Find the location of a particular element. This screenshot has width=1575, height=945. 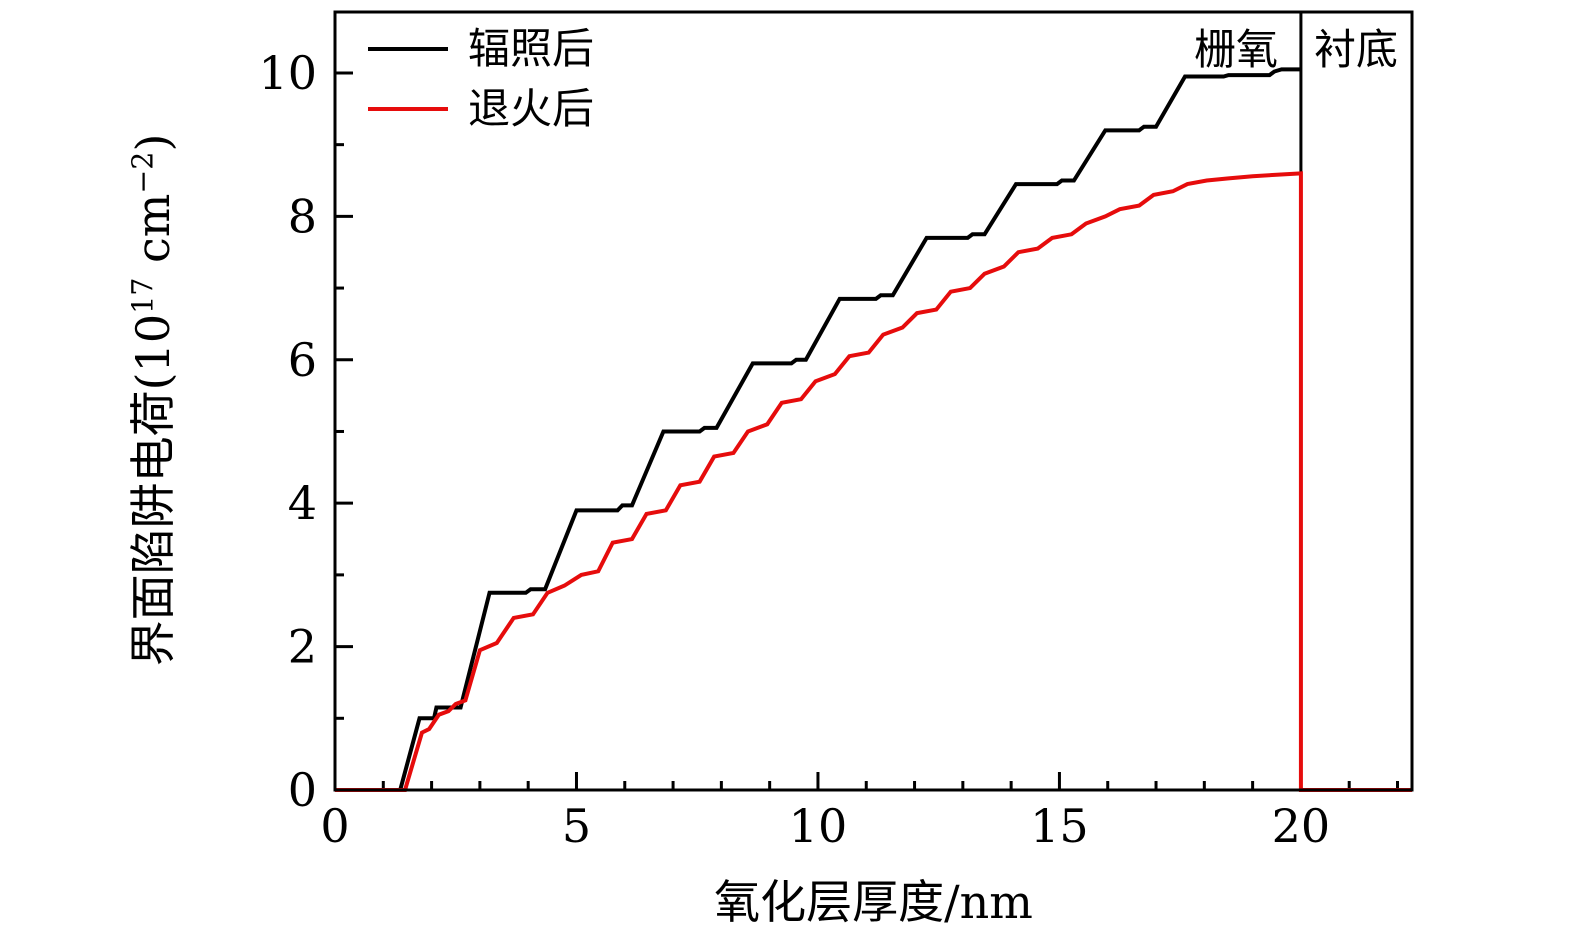

y-tick-label: 6 is located at coordinates (302, 360).